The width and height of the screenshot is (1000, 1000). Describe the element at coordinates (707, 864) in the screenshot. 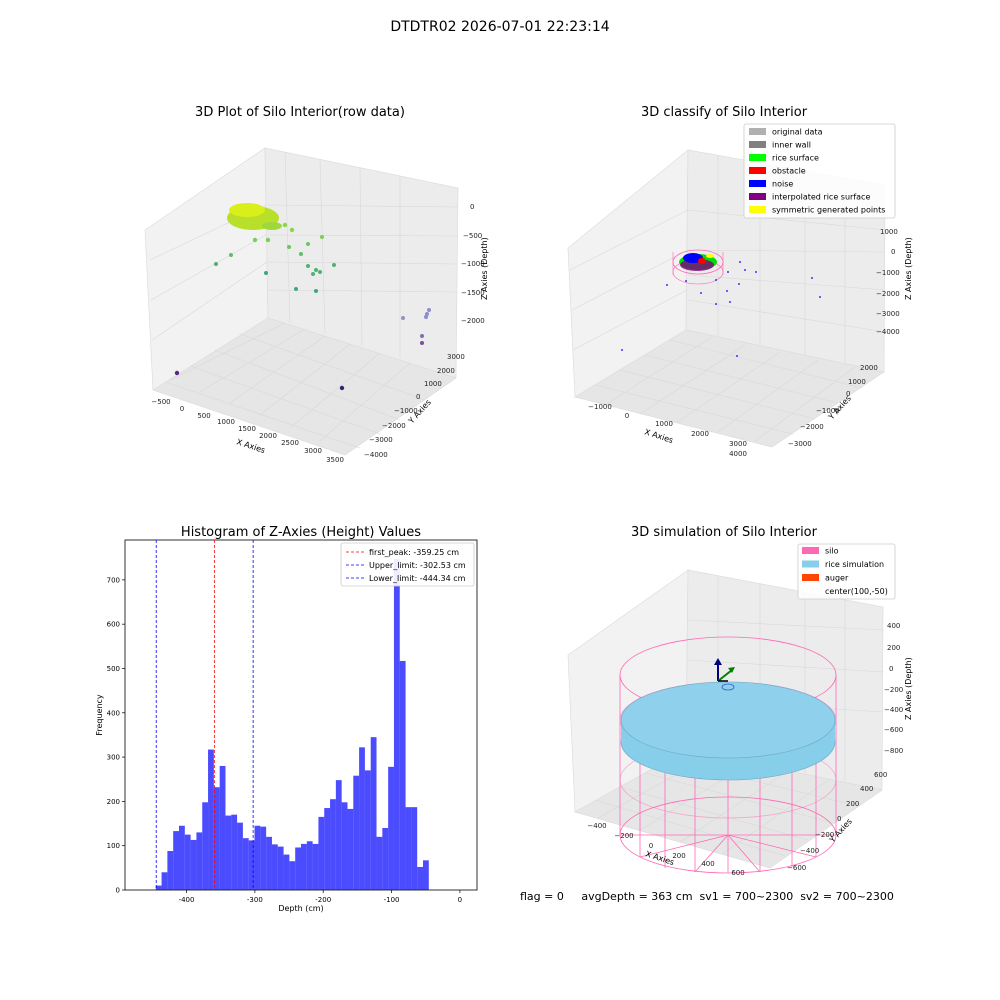

I see `simulation-xtick: 400` at that location.